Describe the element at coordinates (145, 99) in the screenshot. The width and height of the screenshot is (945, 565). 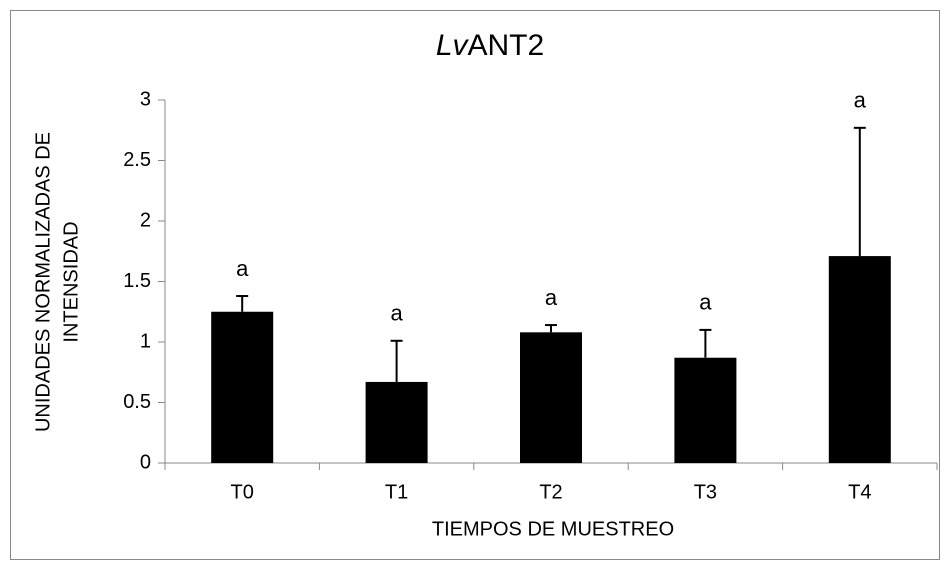
I see `y-tick-label: 3` at that location.